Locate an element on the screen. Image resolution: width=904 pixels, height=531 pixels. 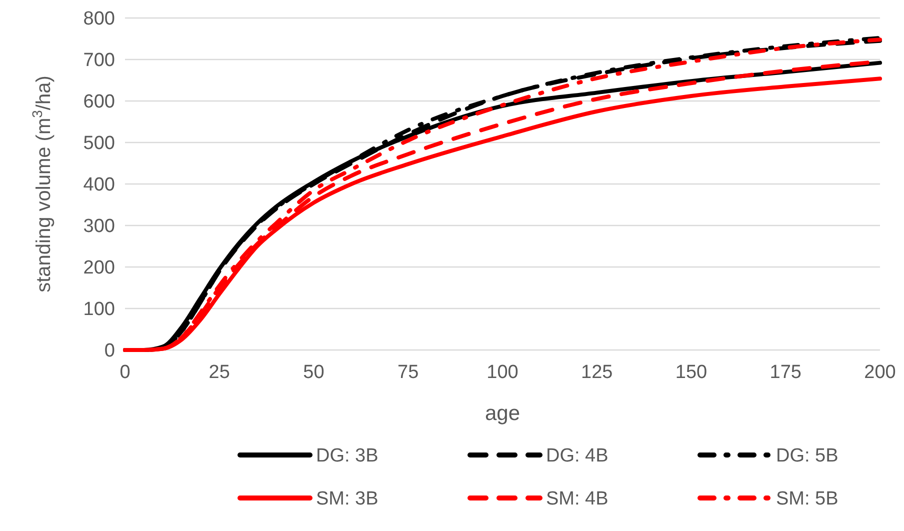
legend-label: DG: 5B is located at coordinates (807, 456).